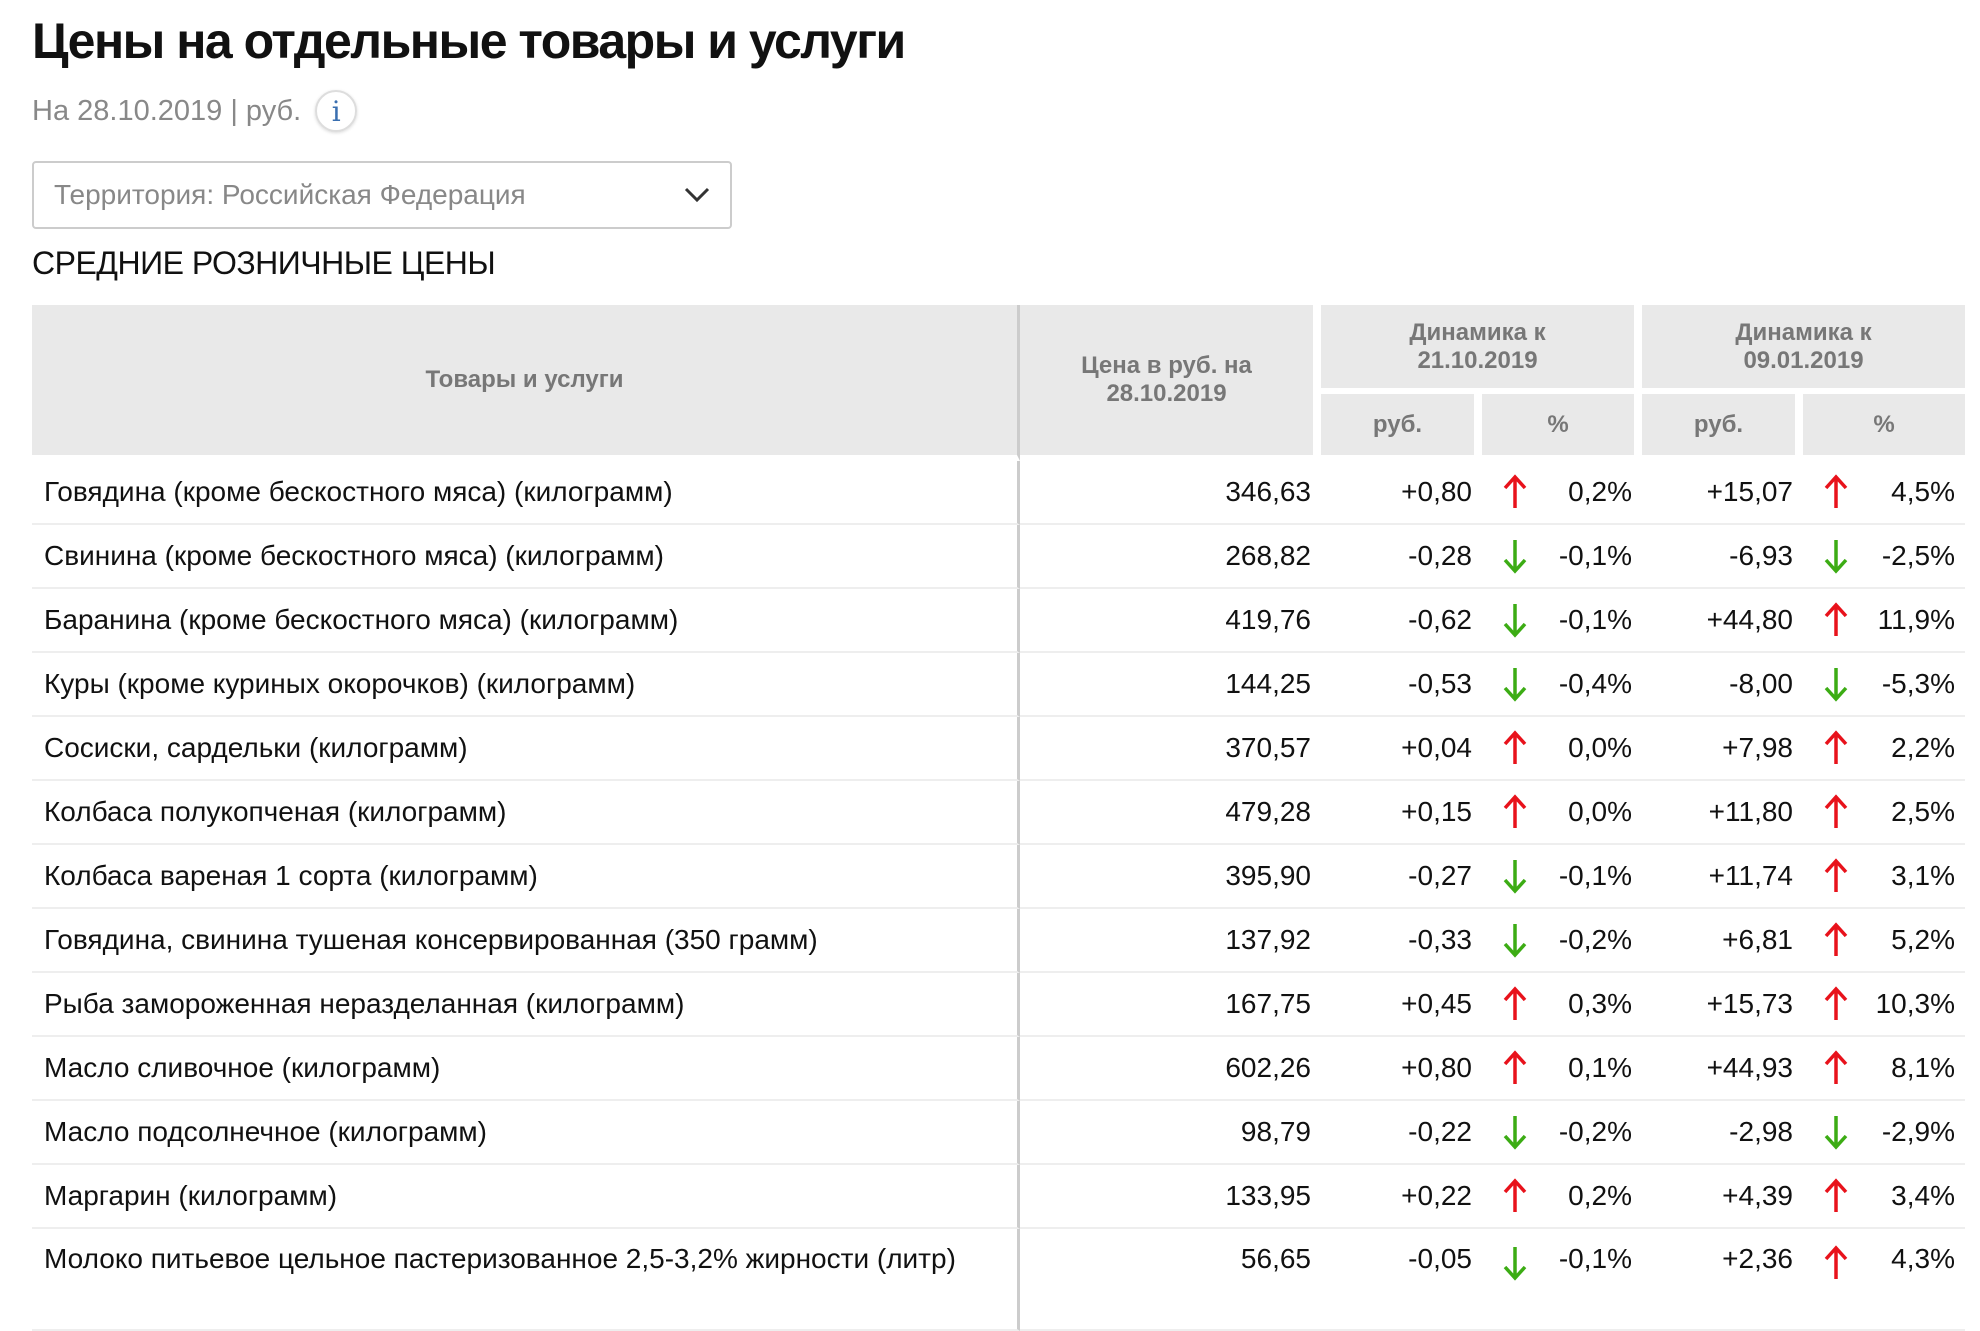 Image resolution: width=1980 pixels, height=1331 pixels. Describe the element at coordinates (1722, 1133) in the screenshot. I see `year-change-rub: -2,98` at that location.